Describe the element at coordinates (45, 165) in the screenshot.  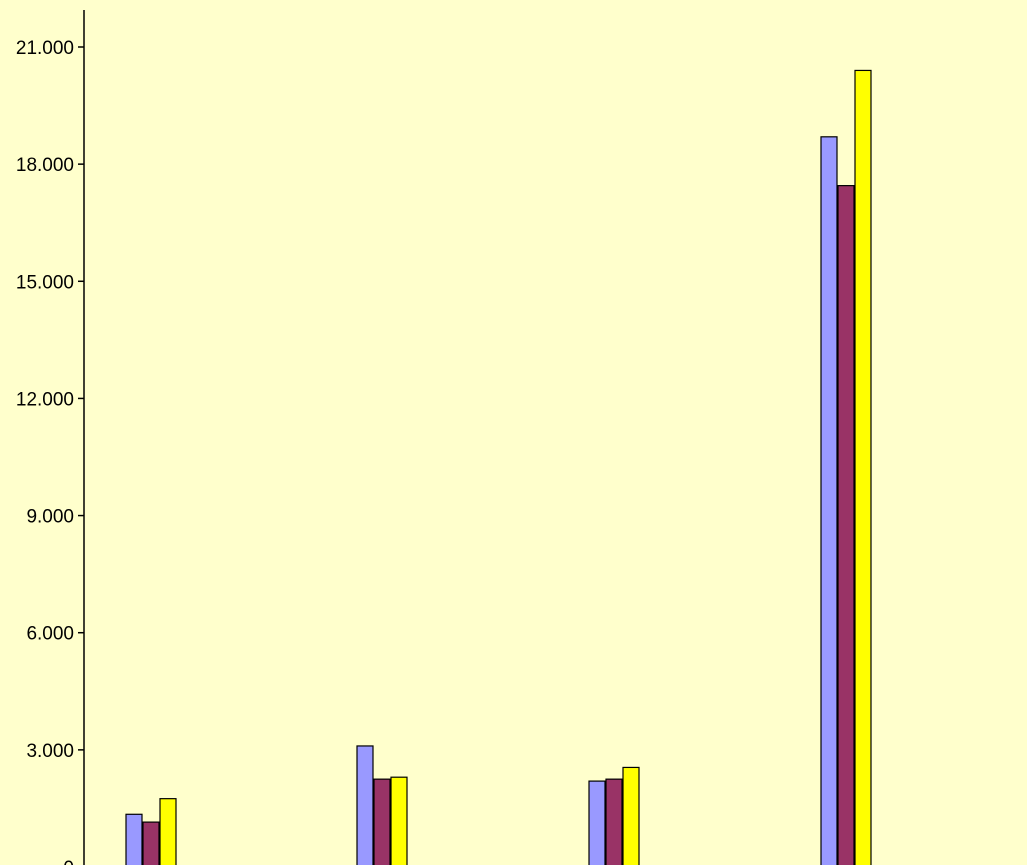
I see `y-tick-label: 18.000` at that location.